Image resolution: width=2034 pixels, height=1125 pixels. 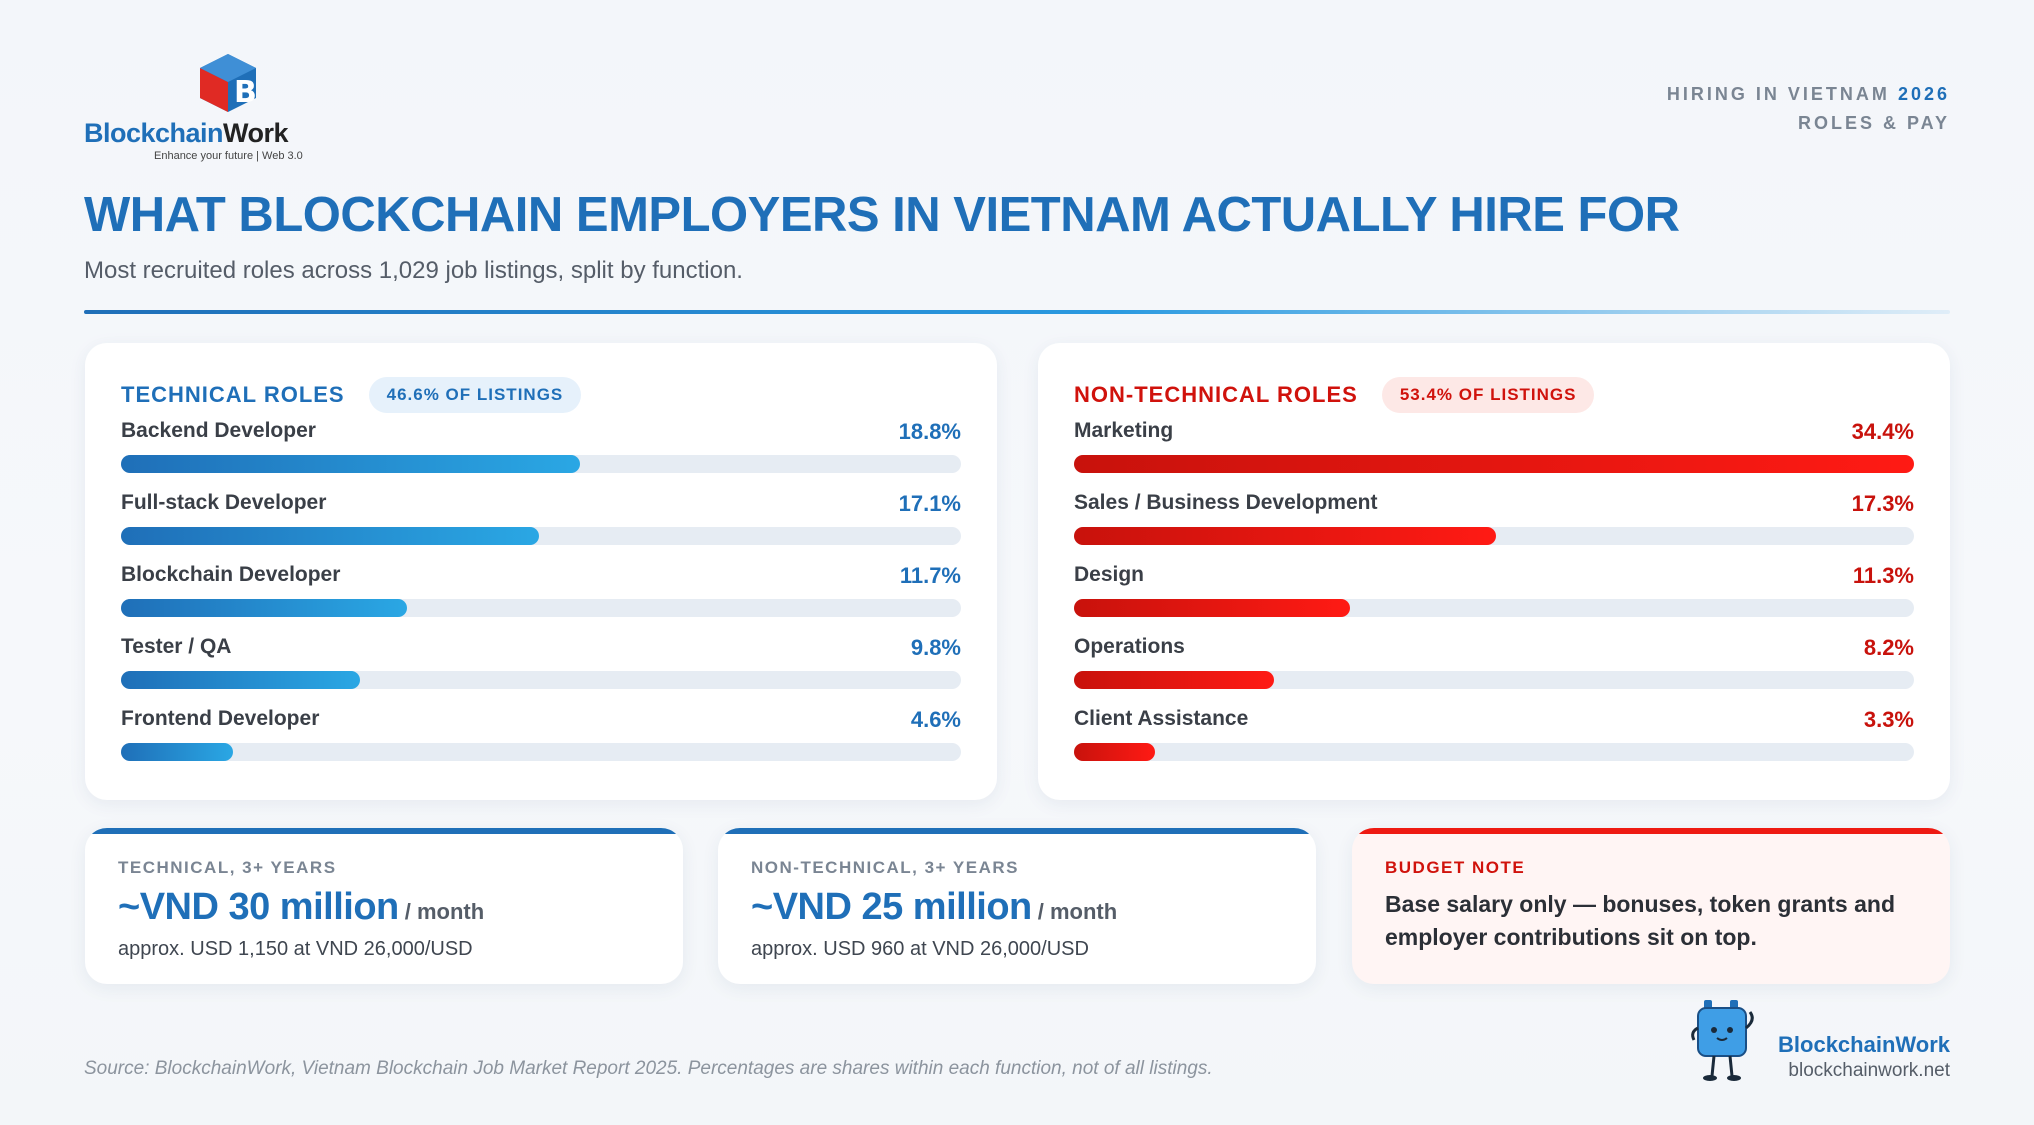 What do you see at coordinates (1882, 503) in the screenshot?
I see `non-technical-bar-value: 17.3%` at bounding box center [1882, 503].